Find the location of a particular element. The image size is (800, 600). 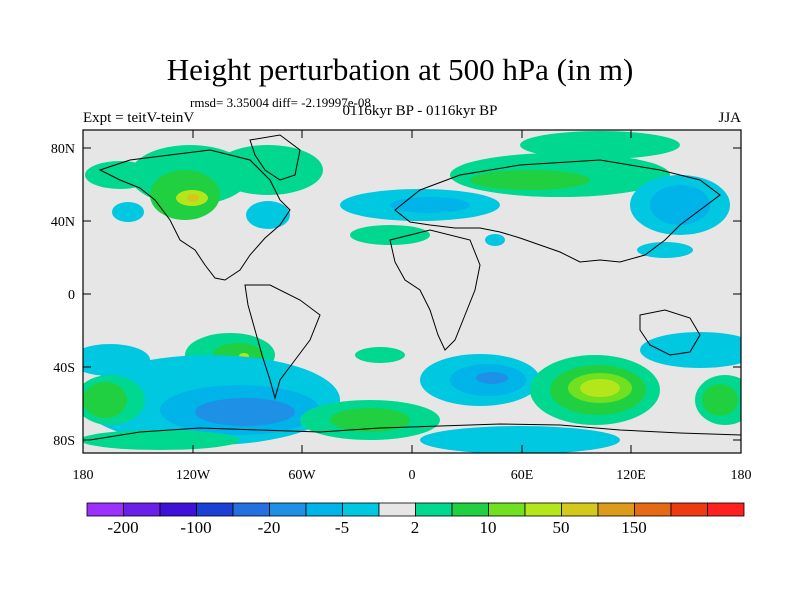

colorbar-labels: -200 -100 -20 -5 2 10 50 150 is located at coordinates (376, 527).